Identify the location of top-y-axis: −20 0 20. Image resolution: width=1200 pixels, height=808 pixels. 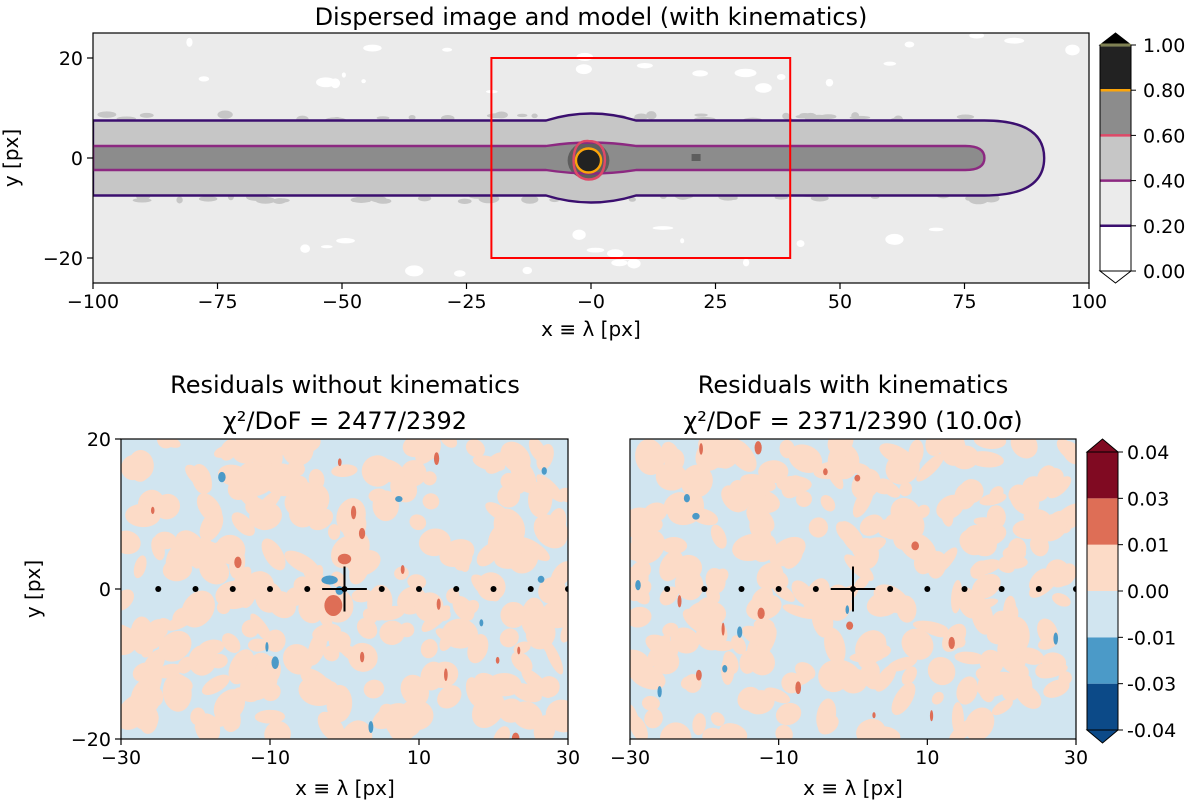
(68, 159).